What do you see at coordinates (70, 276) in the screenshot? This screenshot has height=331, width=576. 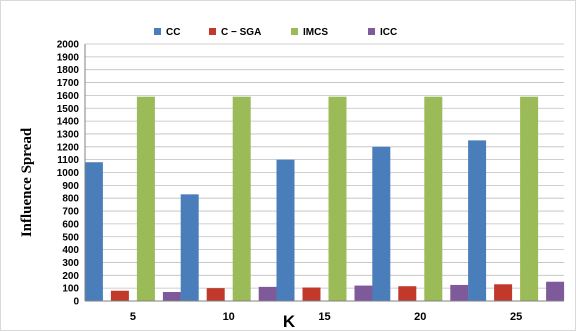 I see `y-tick-label: 200` at bounding box center [70, 276].